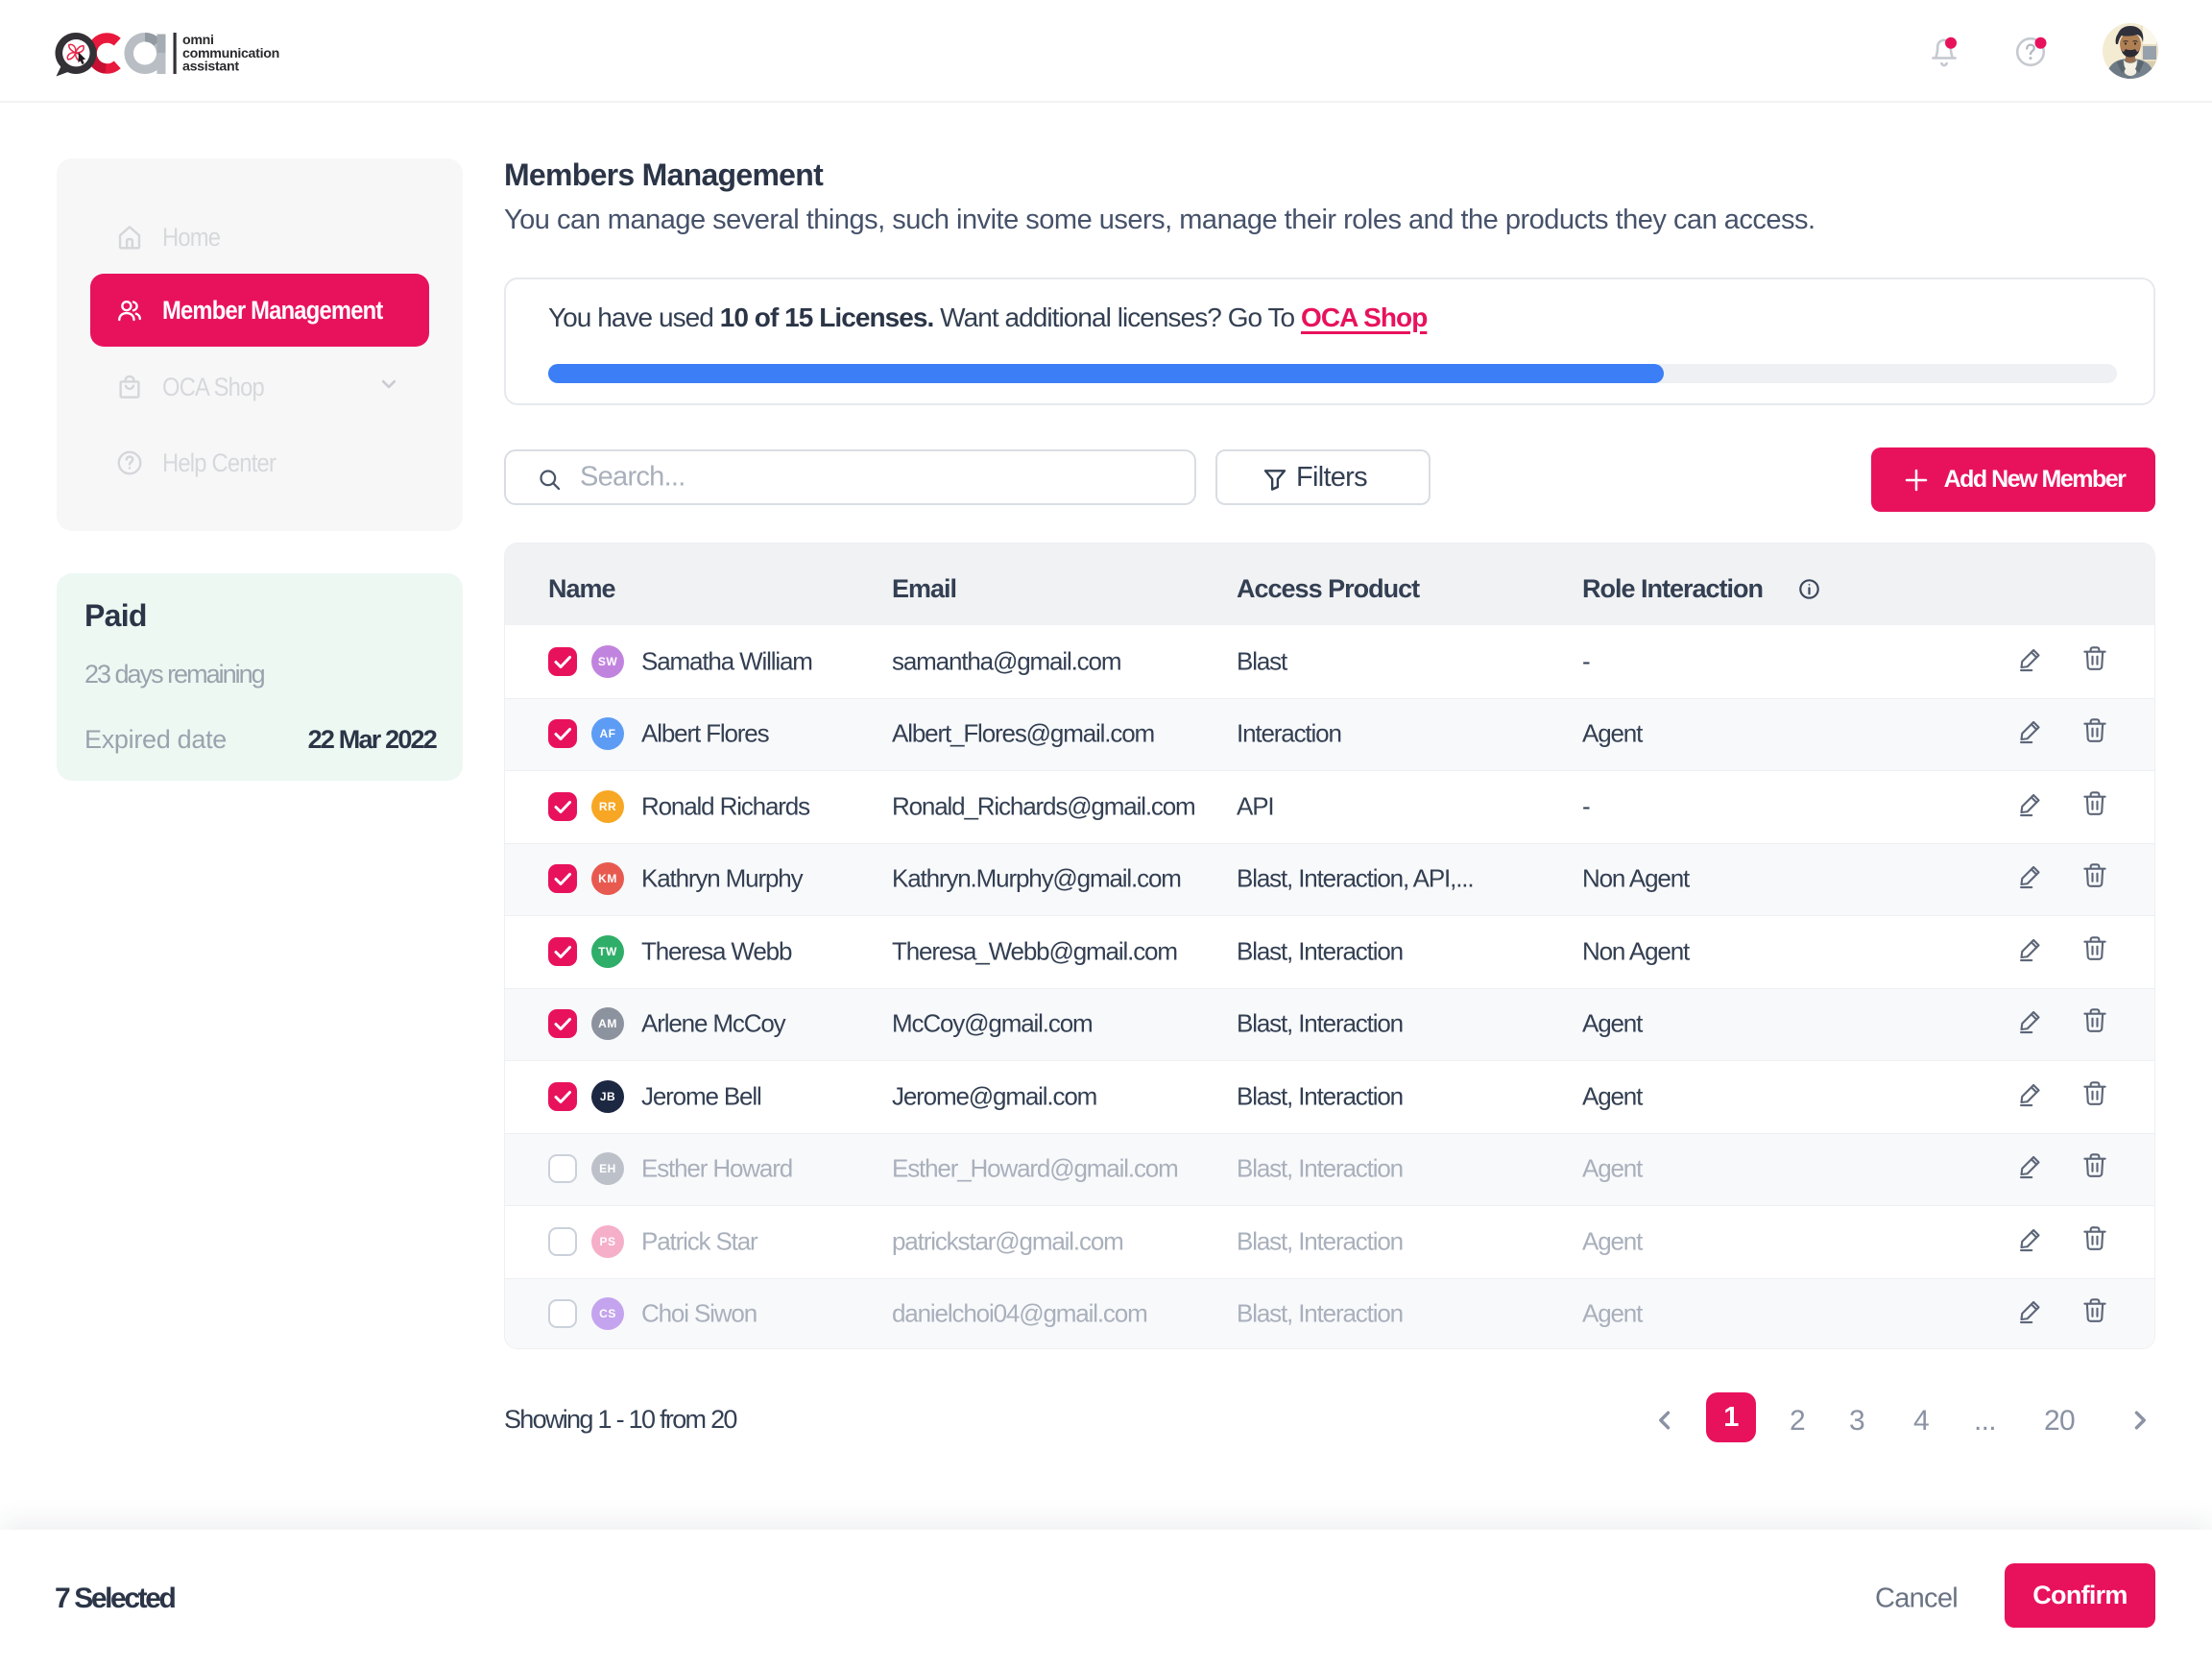 This screenshot has height=1668, width=2212. What do you see at coordinates (210, 67) in the screenshot?
I see `svg-text: assistant` at bounding box center [210, 67].